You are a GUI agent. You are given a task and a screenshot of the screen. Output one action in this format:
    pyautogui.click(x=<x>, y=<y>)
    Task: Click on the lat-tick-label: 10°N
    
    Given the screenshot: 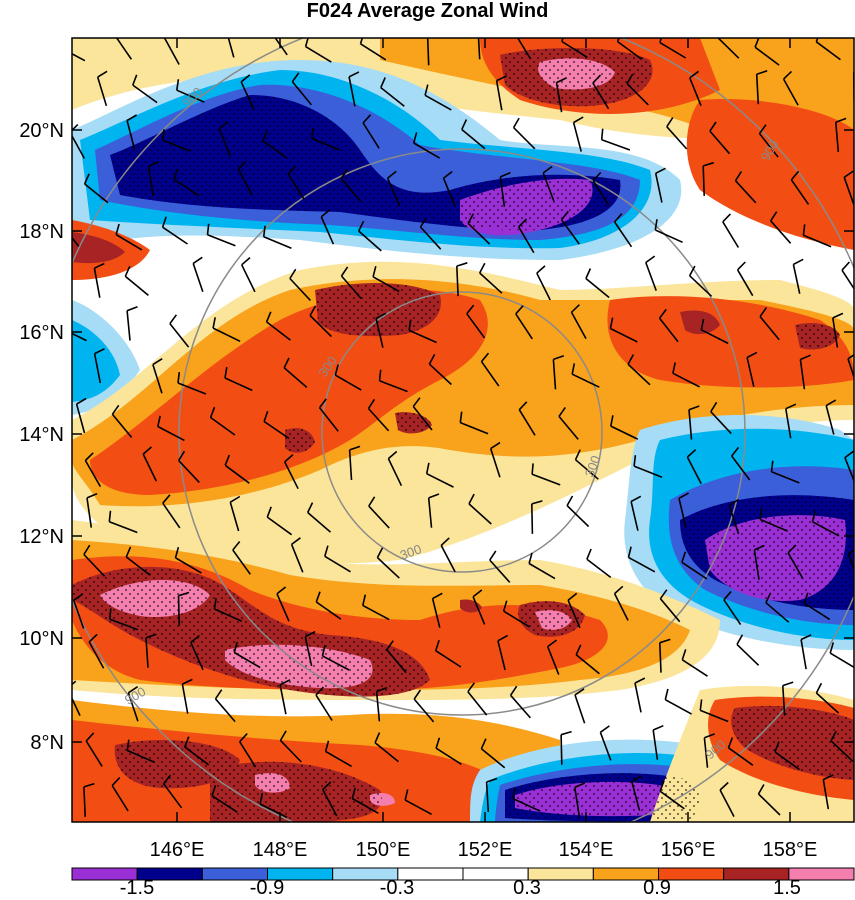 What is the action you would take?
    pyautogui.click(x=41, y=639)
    